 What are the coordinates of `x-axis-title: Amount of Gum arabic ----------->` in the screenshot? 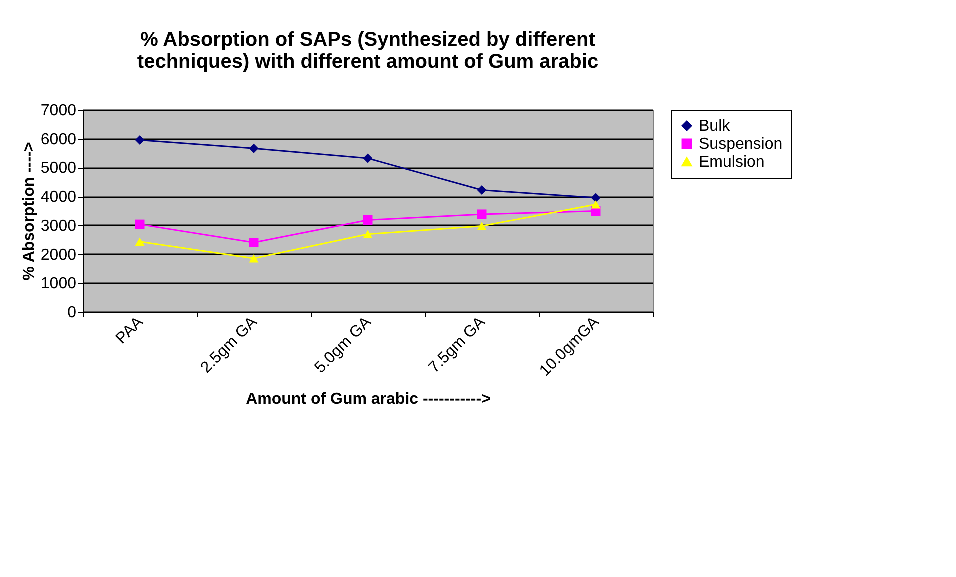 It's located at (368, 399).